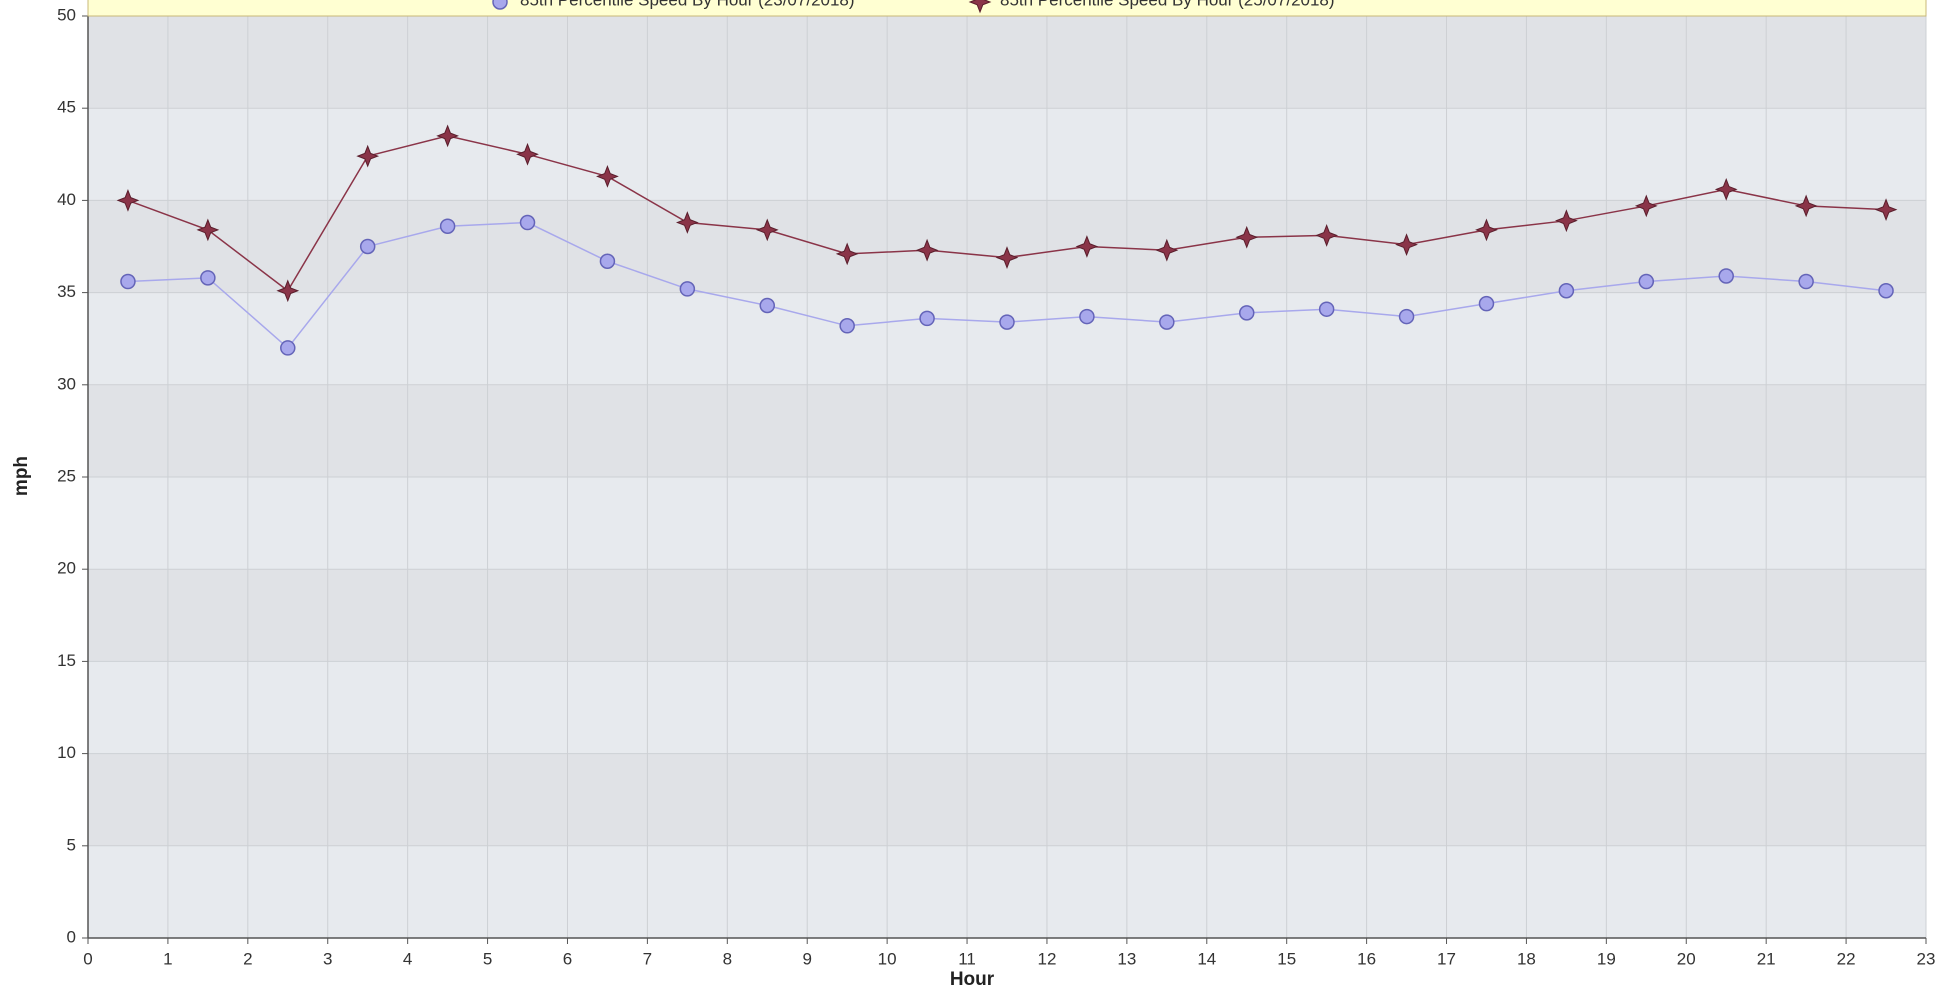 The width and height of the screenshot is (1943, 989). What do you see at coordinates (1046, 958) in the screenshot?
I see `x-tick-label: 12` at bounding box center [1046, 958].